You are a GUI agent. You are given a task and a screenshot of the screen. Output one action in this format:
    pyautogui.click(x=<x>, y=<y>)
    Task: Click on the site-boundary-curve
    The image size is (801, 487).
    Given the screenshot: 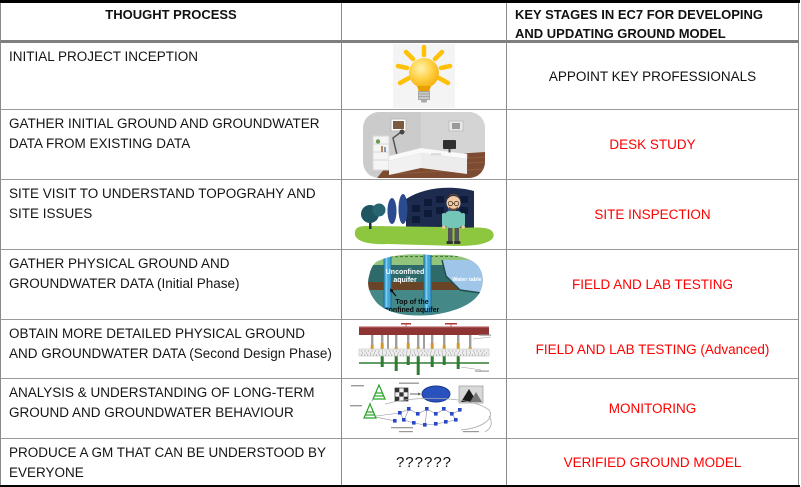 What is the action you would take?
    pyautogui.click(x=437, y=414)
    